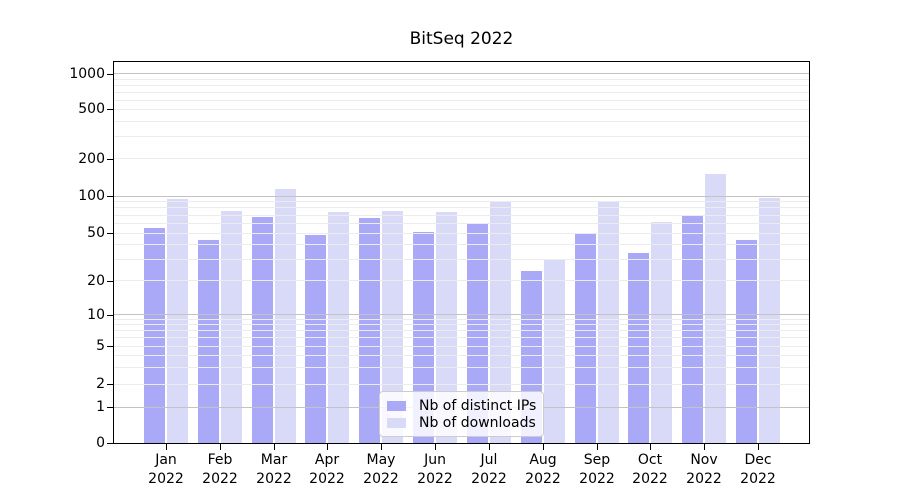 This screenshot has height=500, width=900. What do you see at coordinates (554, 351) in the screenshot?
I see `bar-downloads-aug` at bounding box center [554, 351].